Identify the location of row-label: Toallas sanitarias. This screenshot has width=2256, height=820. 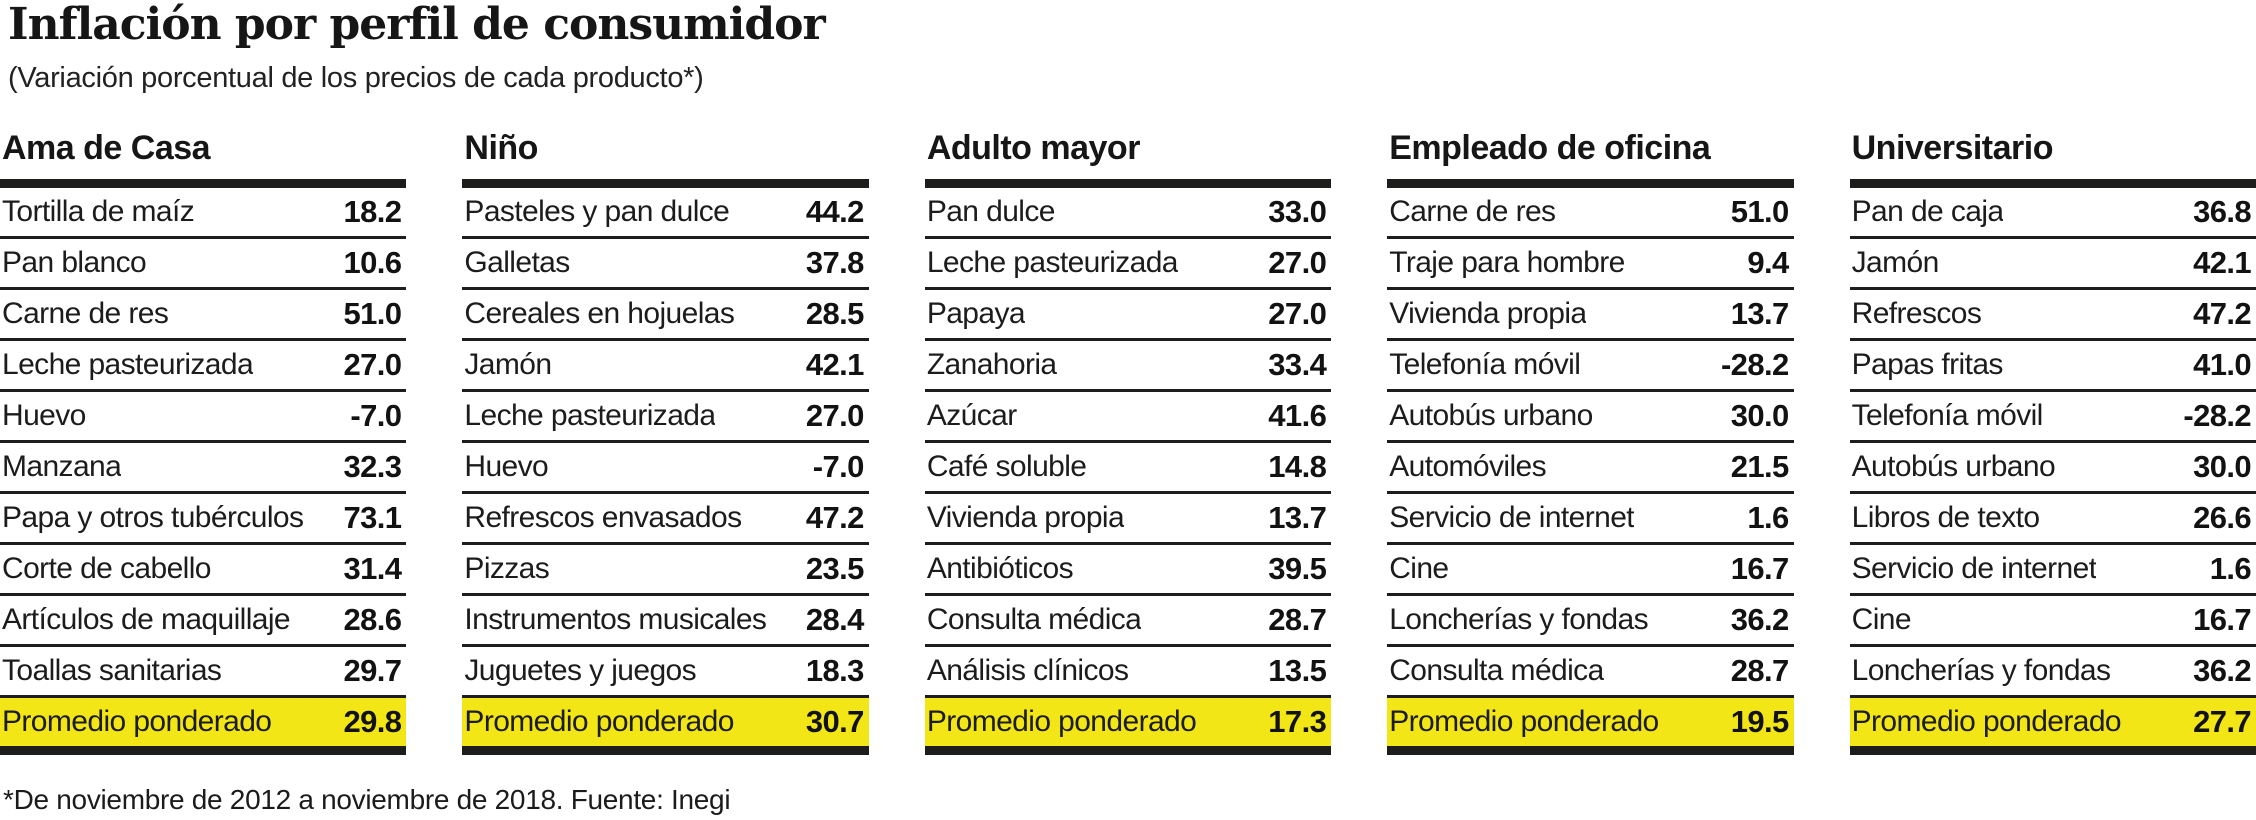
(112, 670).